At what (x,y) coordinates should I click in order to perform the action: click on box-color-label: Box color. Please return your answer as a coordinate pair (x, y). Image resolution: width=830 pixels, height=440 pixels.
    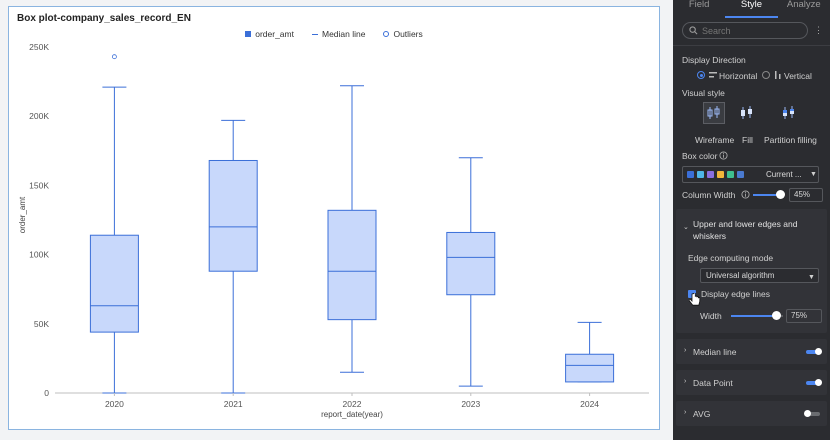
    Looking at the image, I should click on (700, 156).